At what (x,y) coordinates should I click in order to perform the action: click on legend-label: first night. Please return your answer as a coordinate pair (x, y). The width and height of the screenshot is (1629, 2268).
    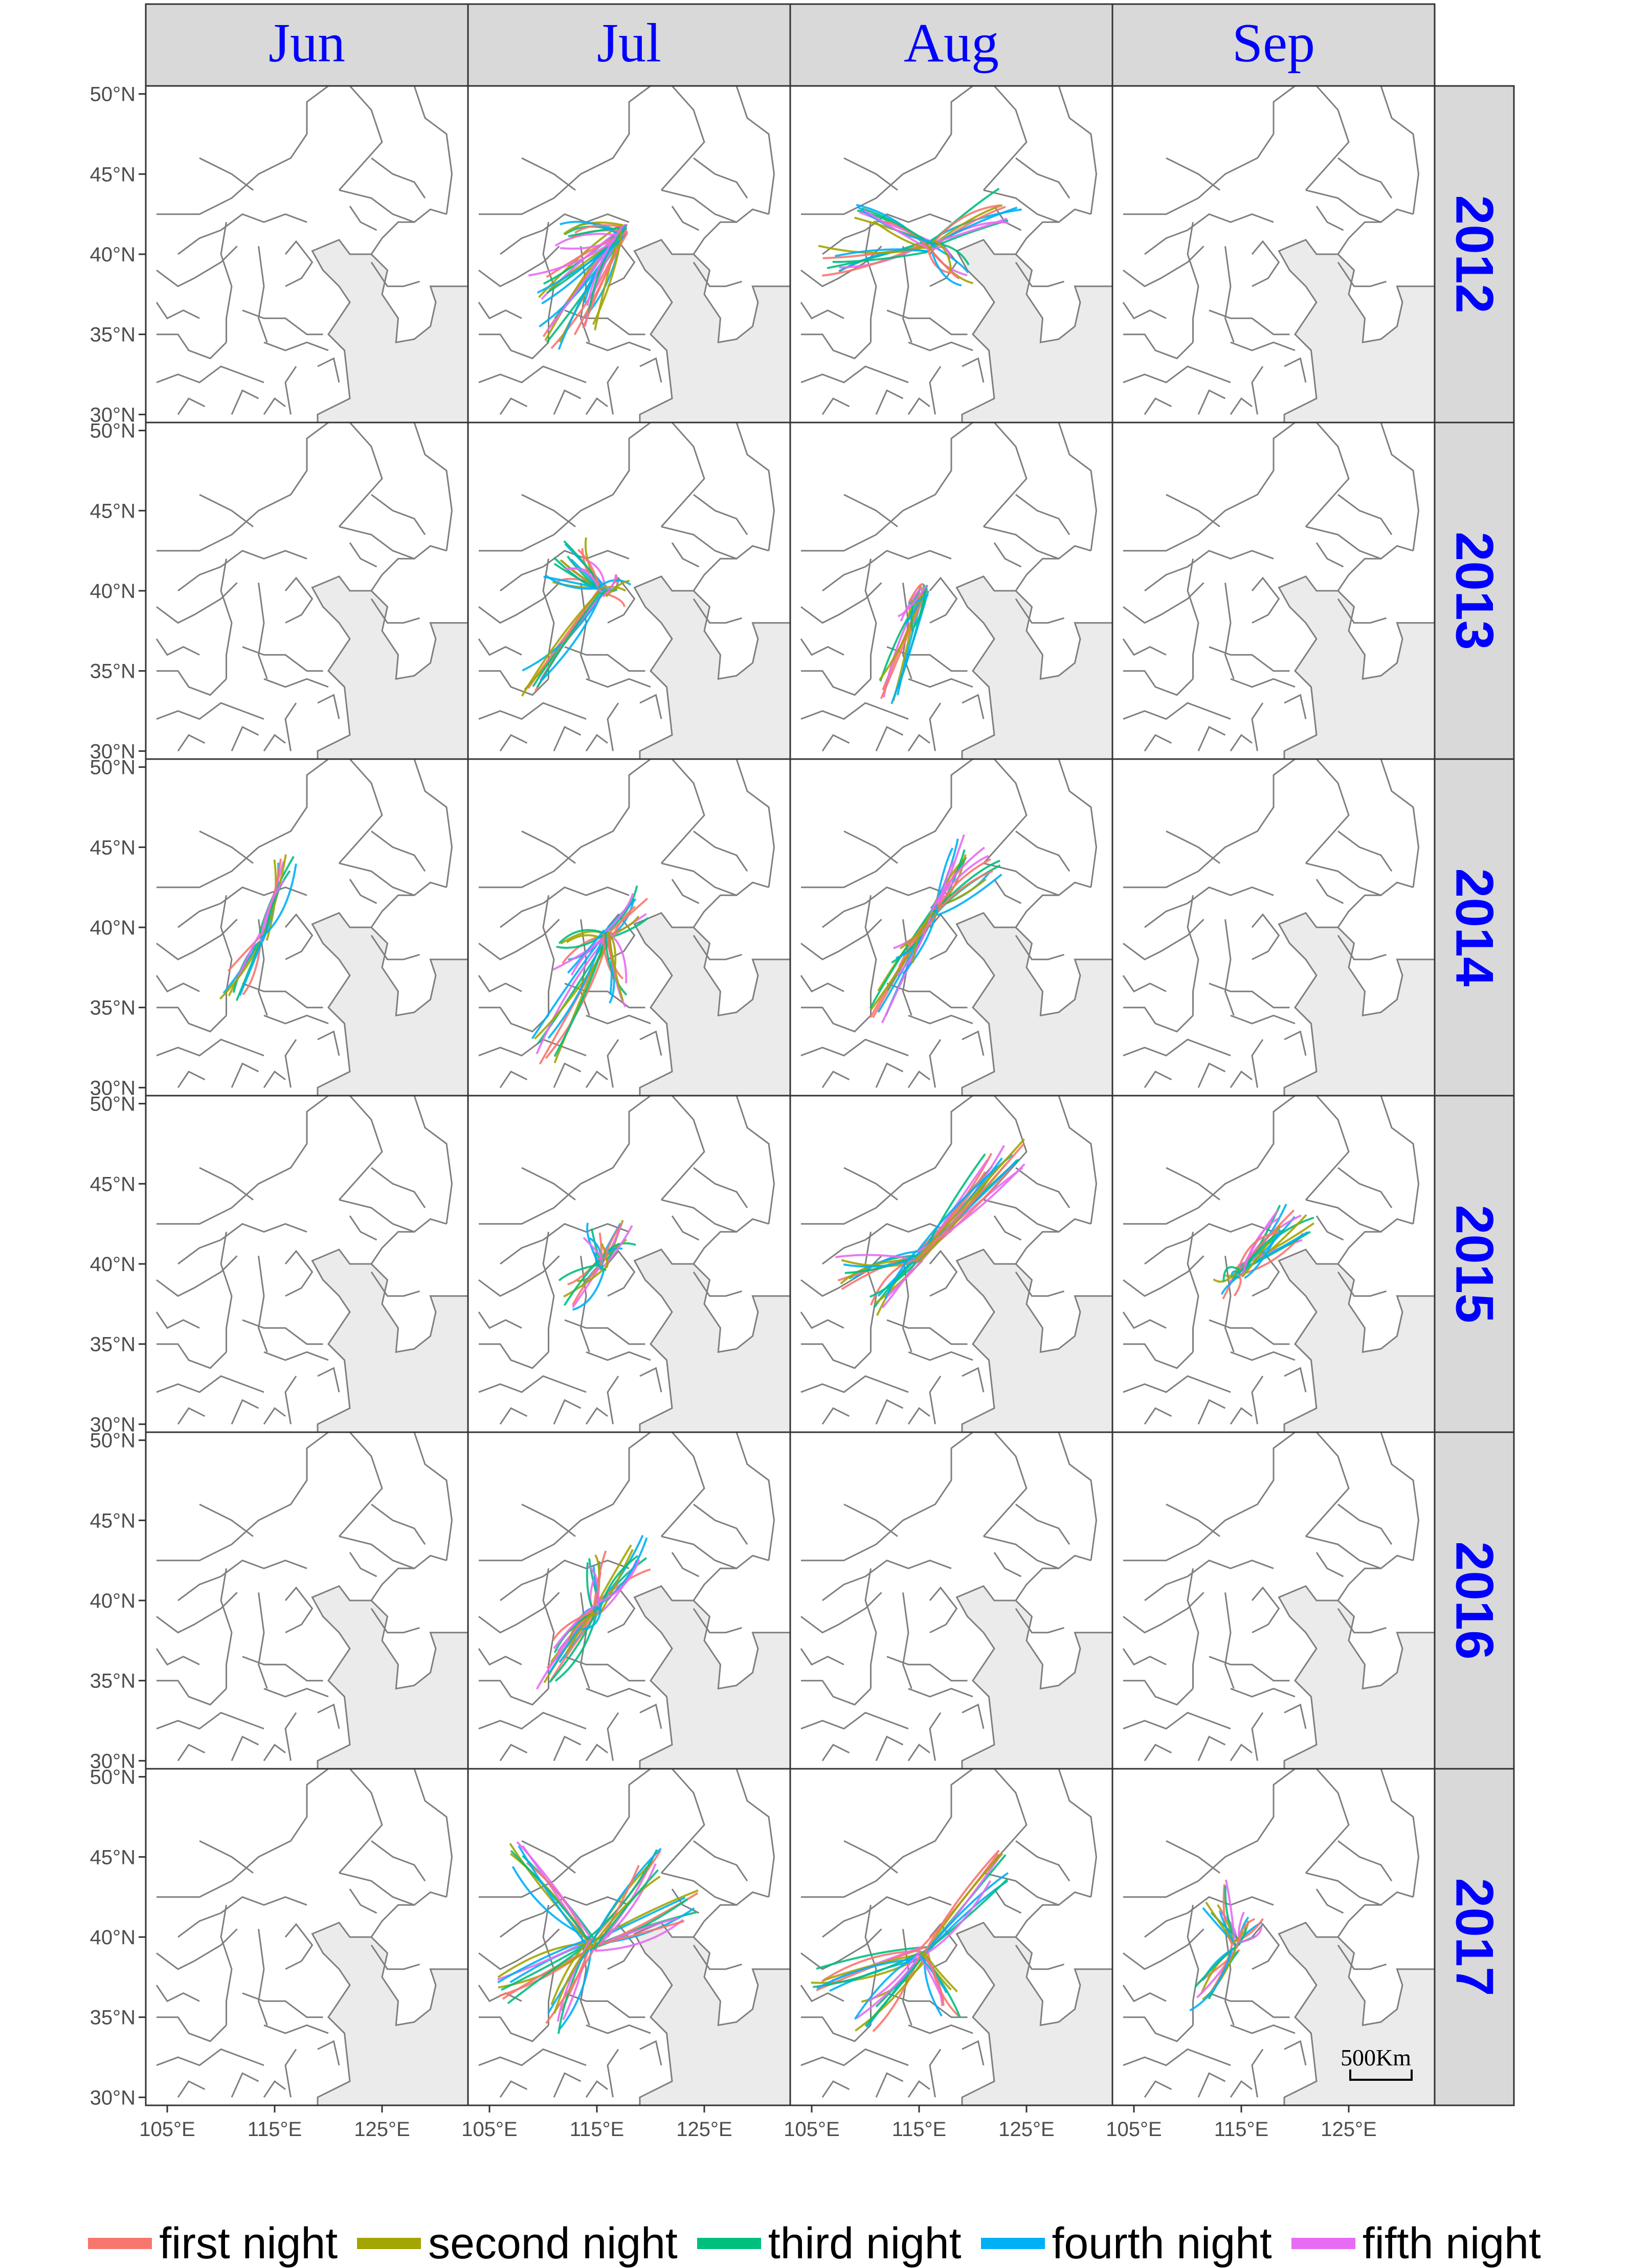
    Looking at the image, I should click on (248, 2243).